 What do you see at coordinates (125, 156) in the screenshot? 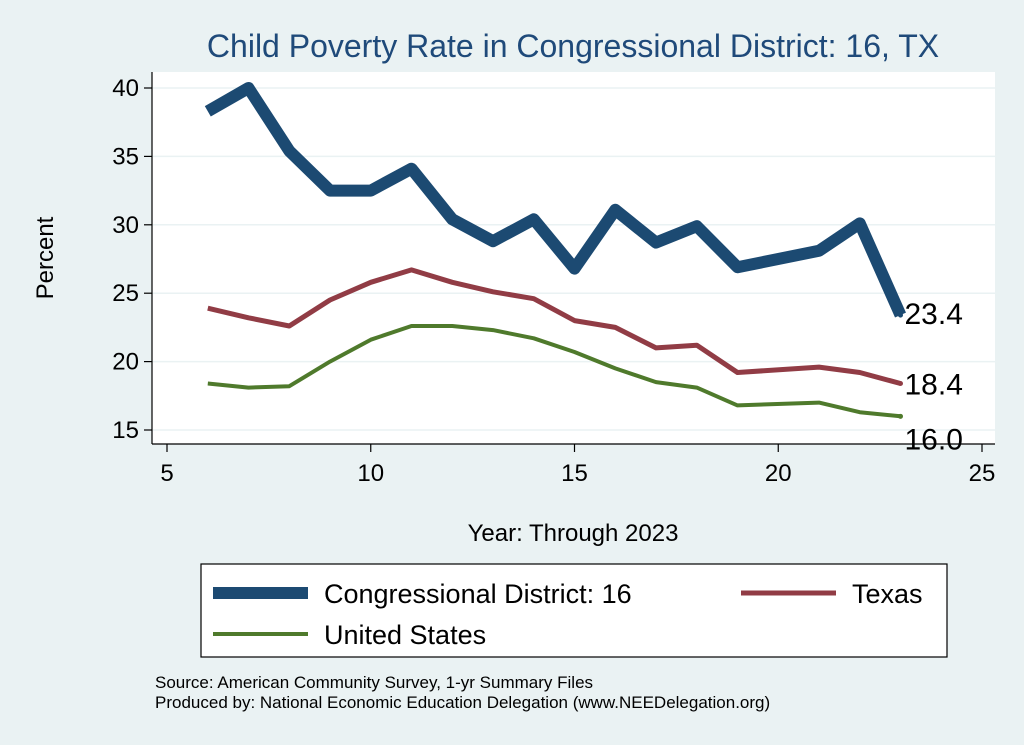
I see `y-tick-label: 35` at bounding box center [125, 156].